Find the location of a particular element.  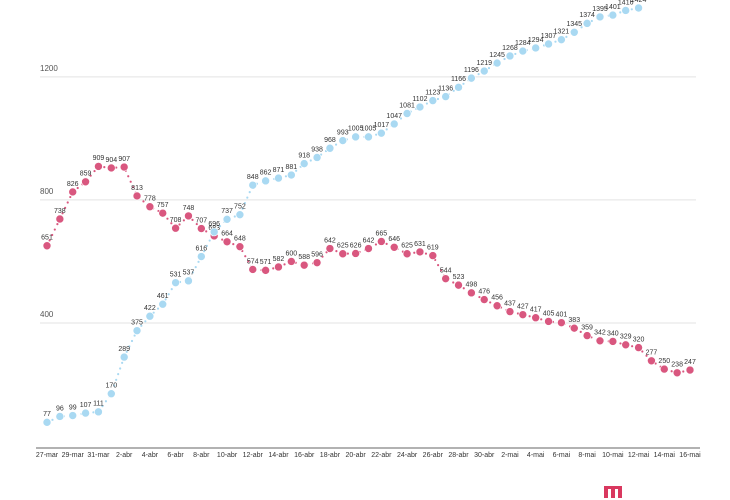

data-label: 1321 is located at coordinates (562, 32).